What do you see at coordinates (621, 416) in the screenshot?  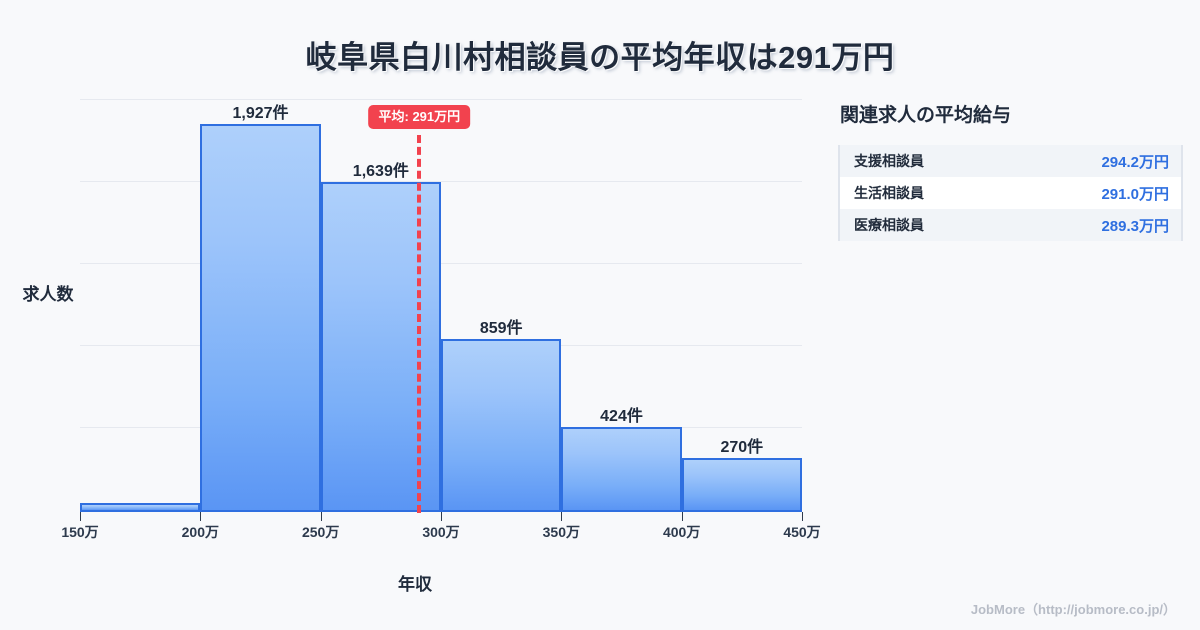 I see `bar-value-label: 424件` at bounding box center [621, 416].